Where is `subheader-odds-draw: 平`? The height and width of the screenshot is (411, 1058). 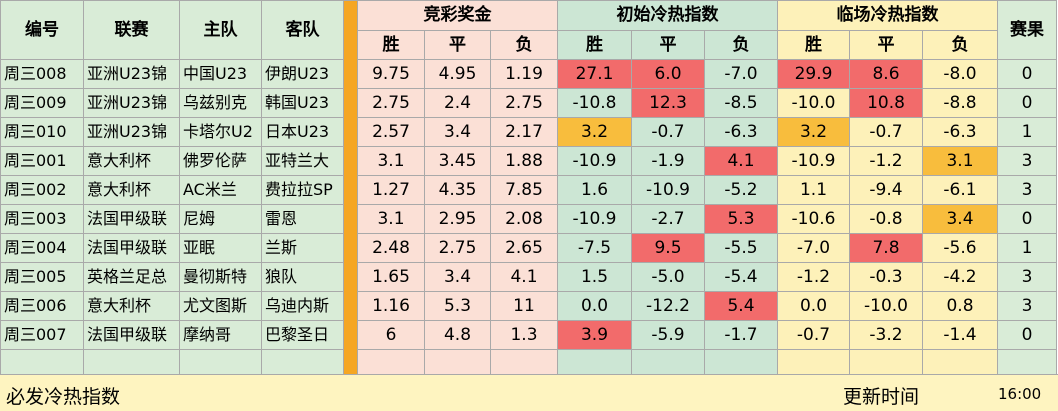 subheader-odds-draw: 平 is located at coordinates (457, 45).